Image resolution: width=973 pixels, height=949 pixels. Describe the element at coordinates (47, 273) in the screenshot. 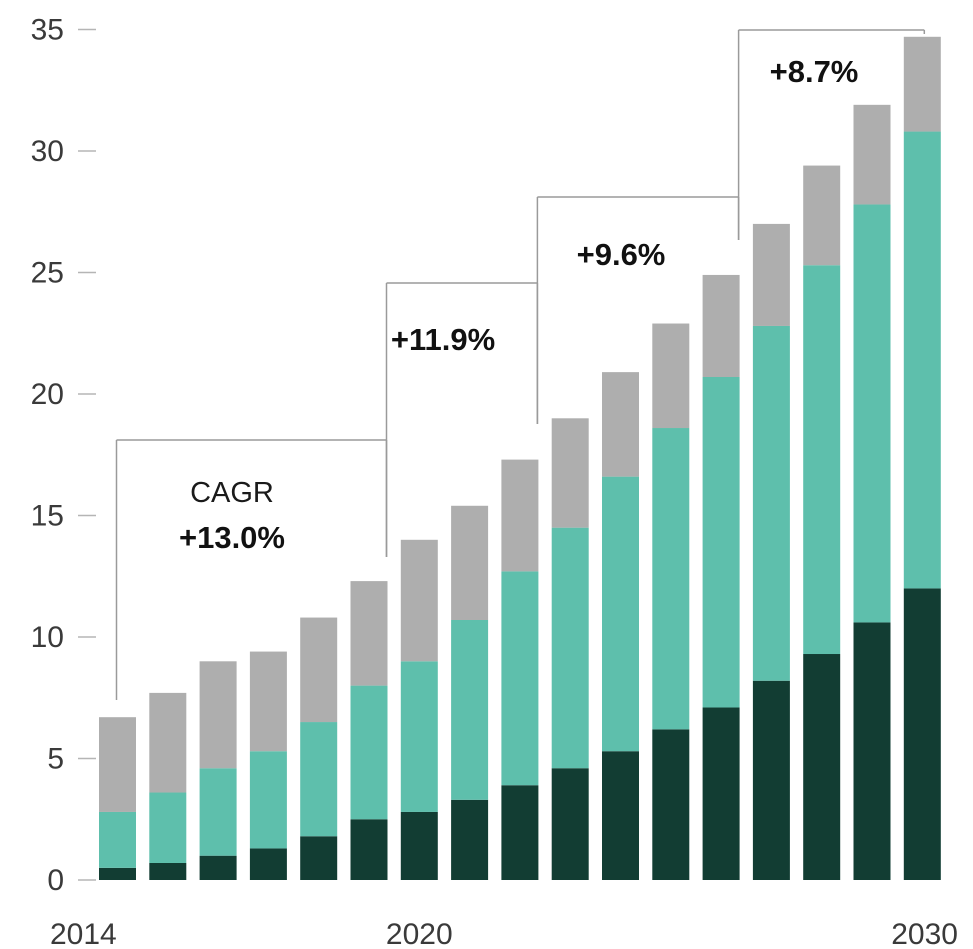

I see `y-tick-label: 25` at that location.